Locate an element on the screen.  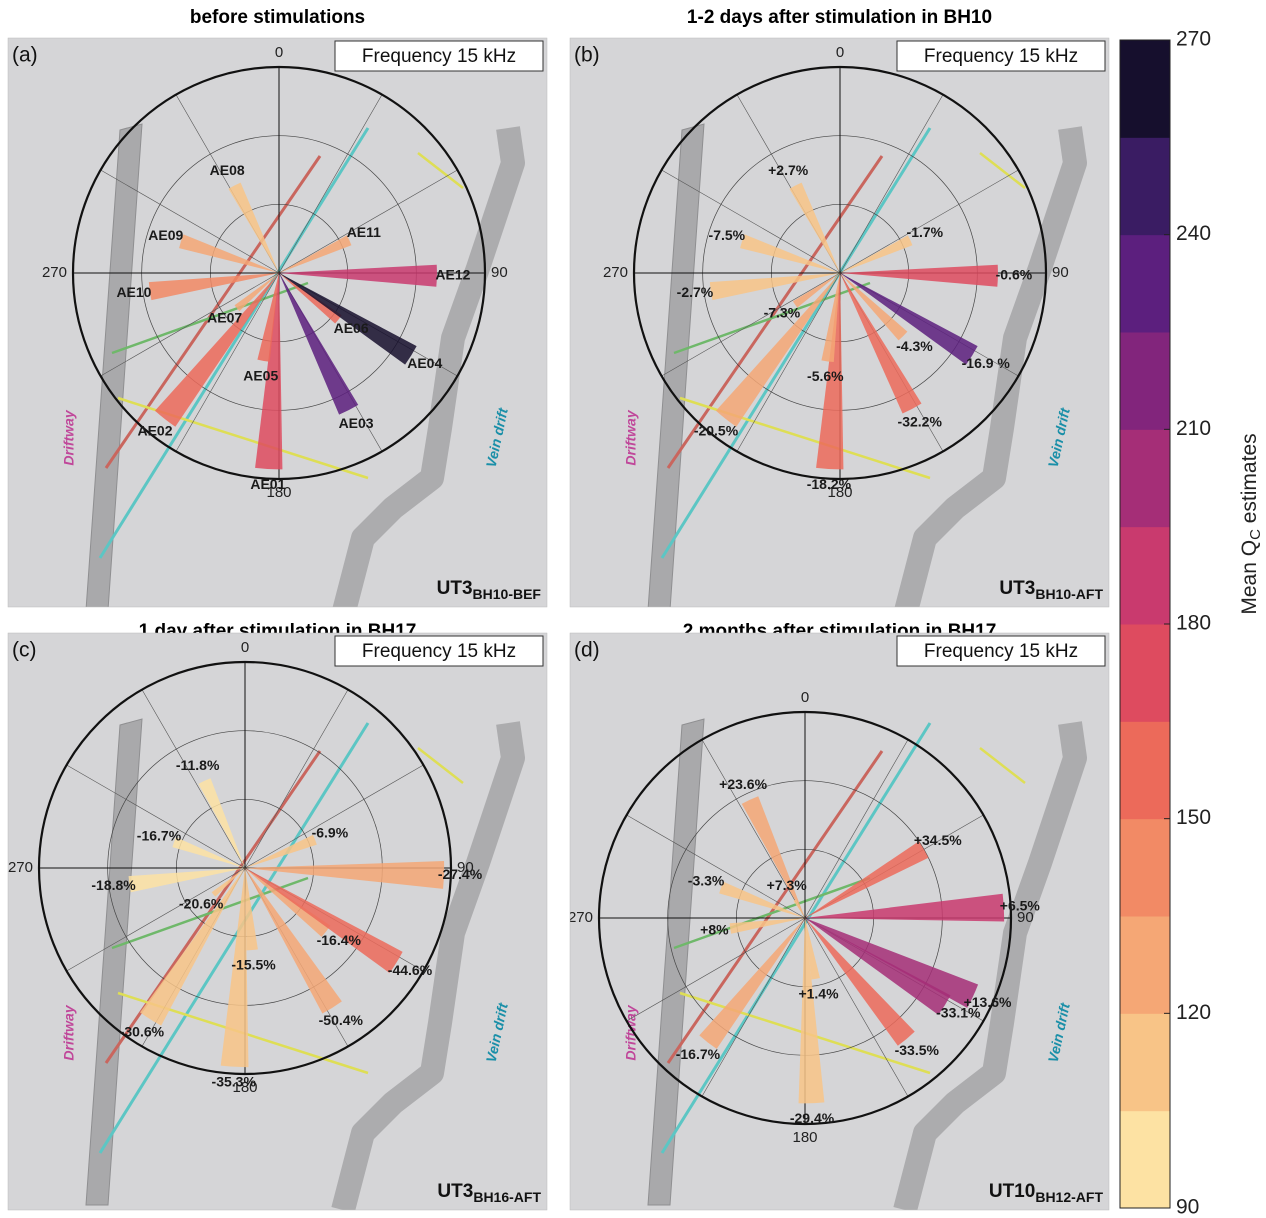
angle-tick-label: 0 is located at coordinates (805, 697).